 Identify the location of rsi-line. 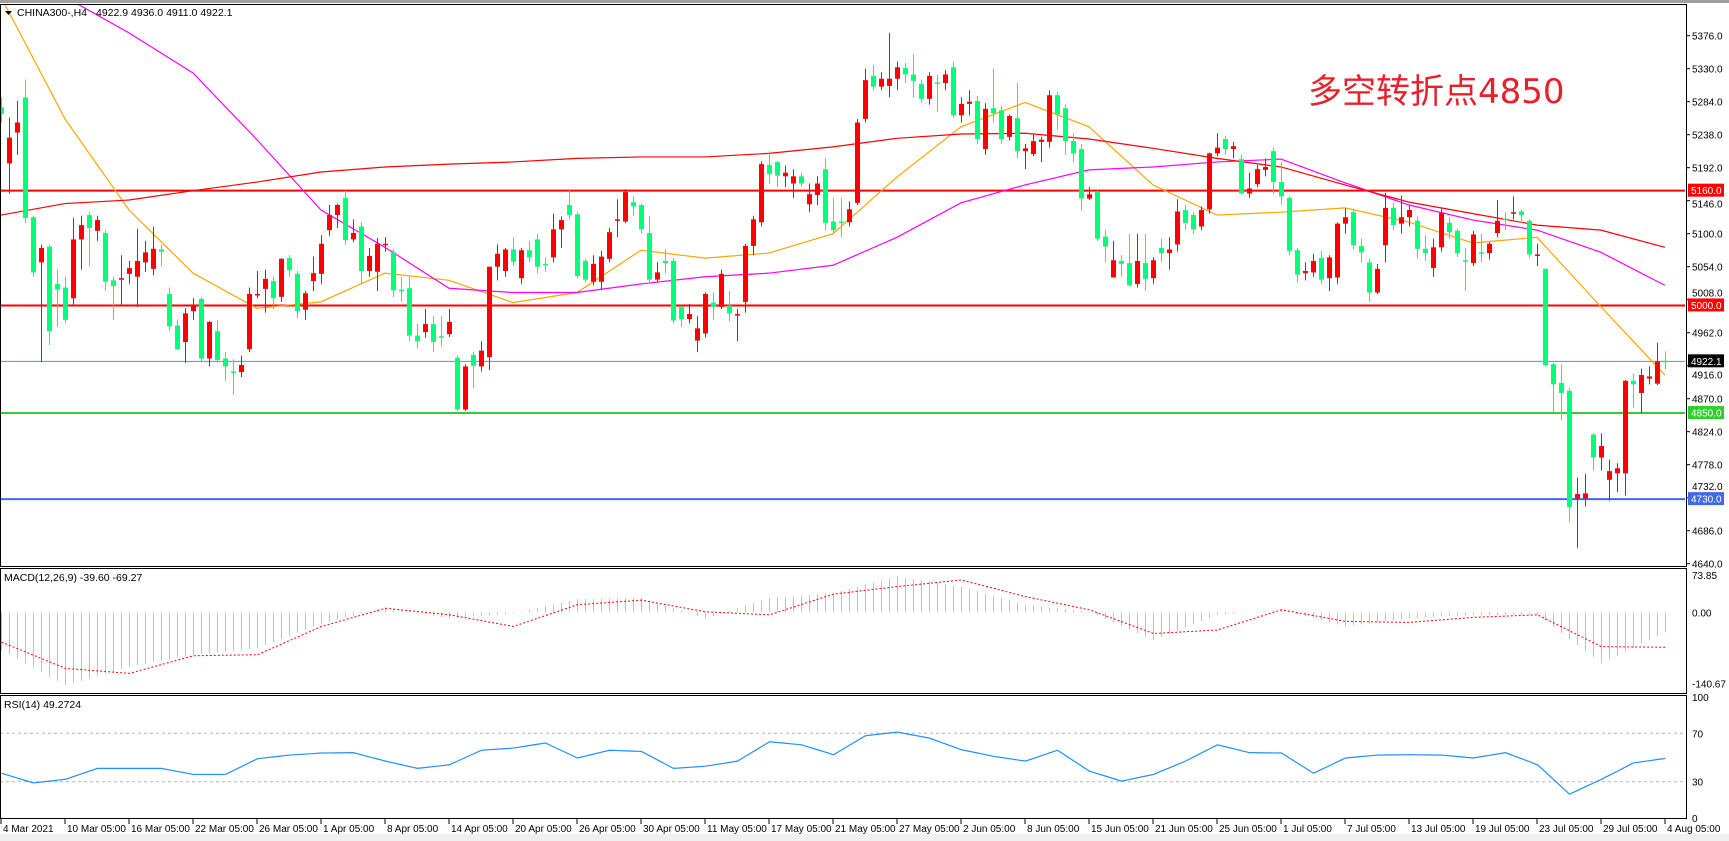
(833, 763).